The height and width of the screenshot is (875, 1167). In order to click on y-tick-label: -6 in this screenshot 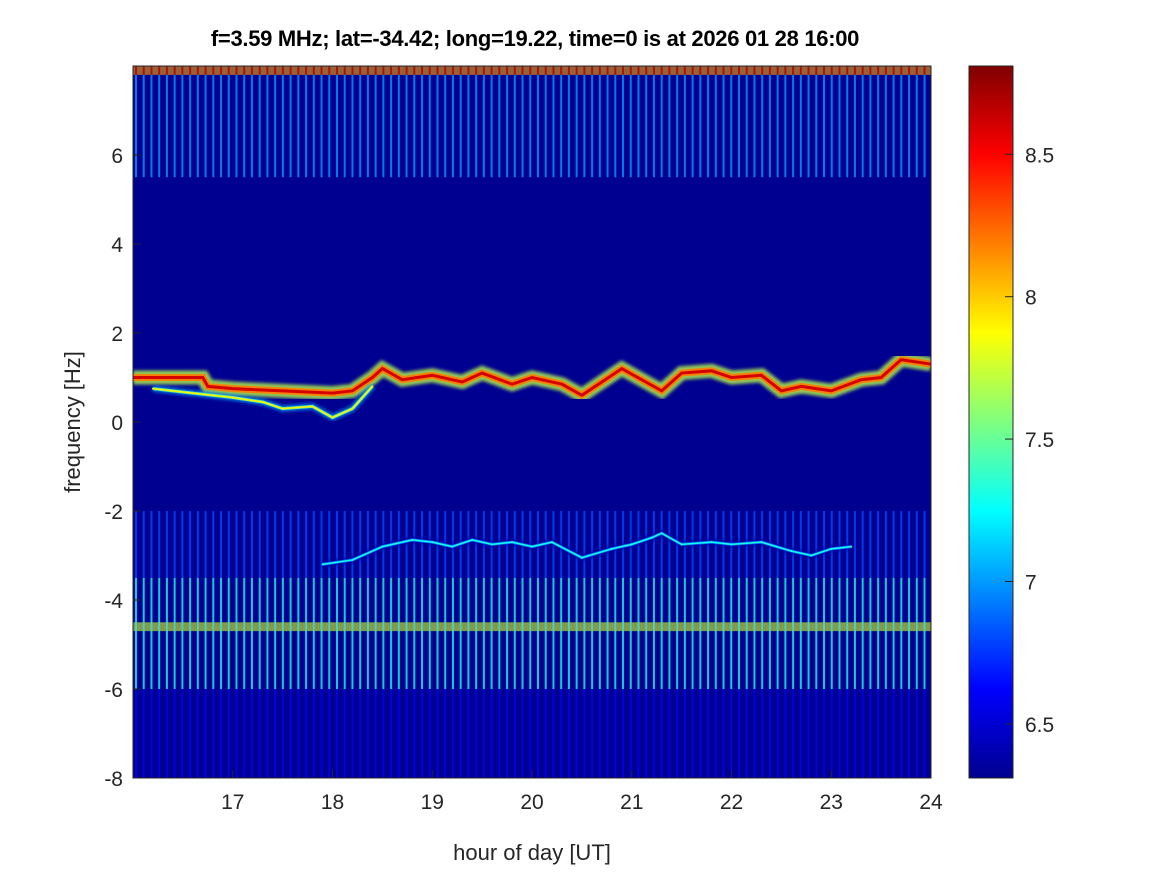, I will do `click(113, 690)`.